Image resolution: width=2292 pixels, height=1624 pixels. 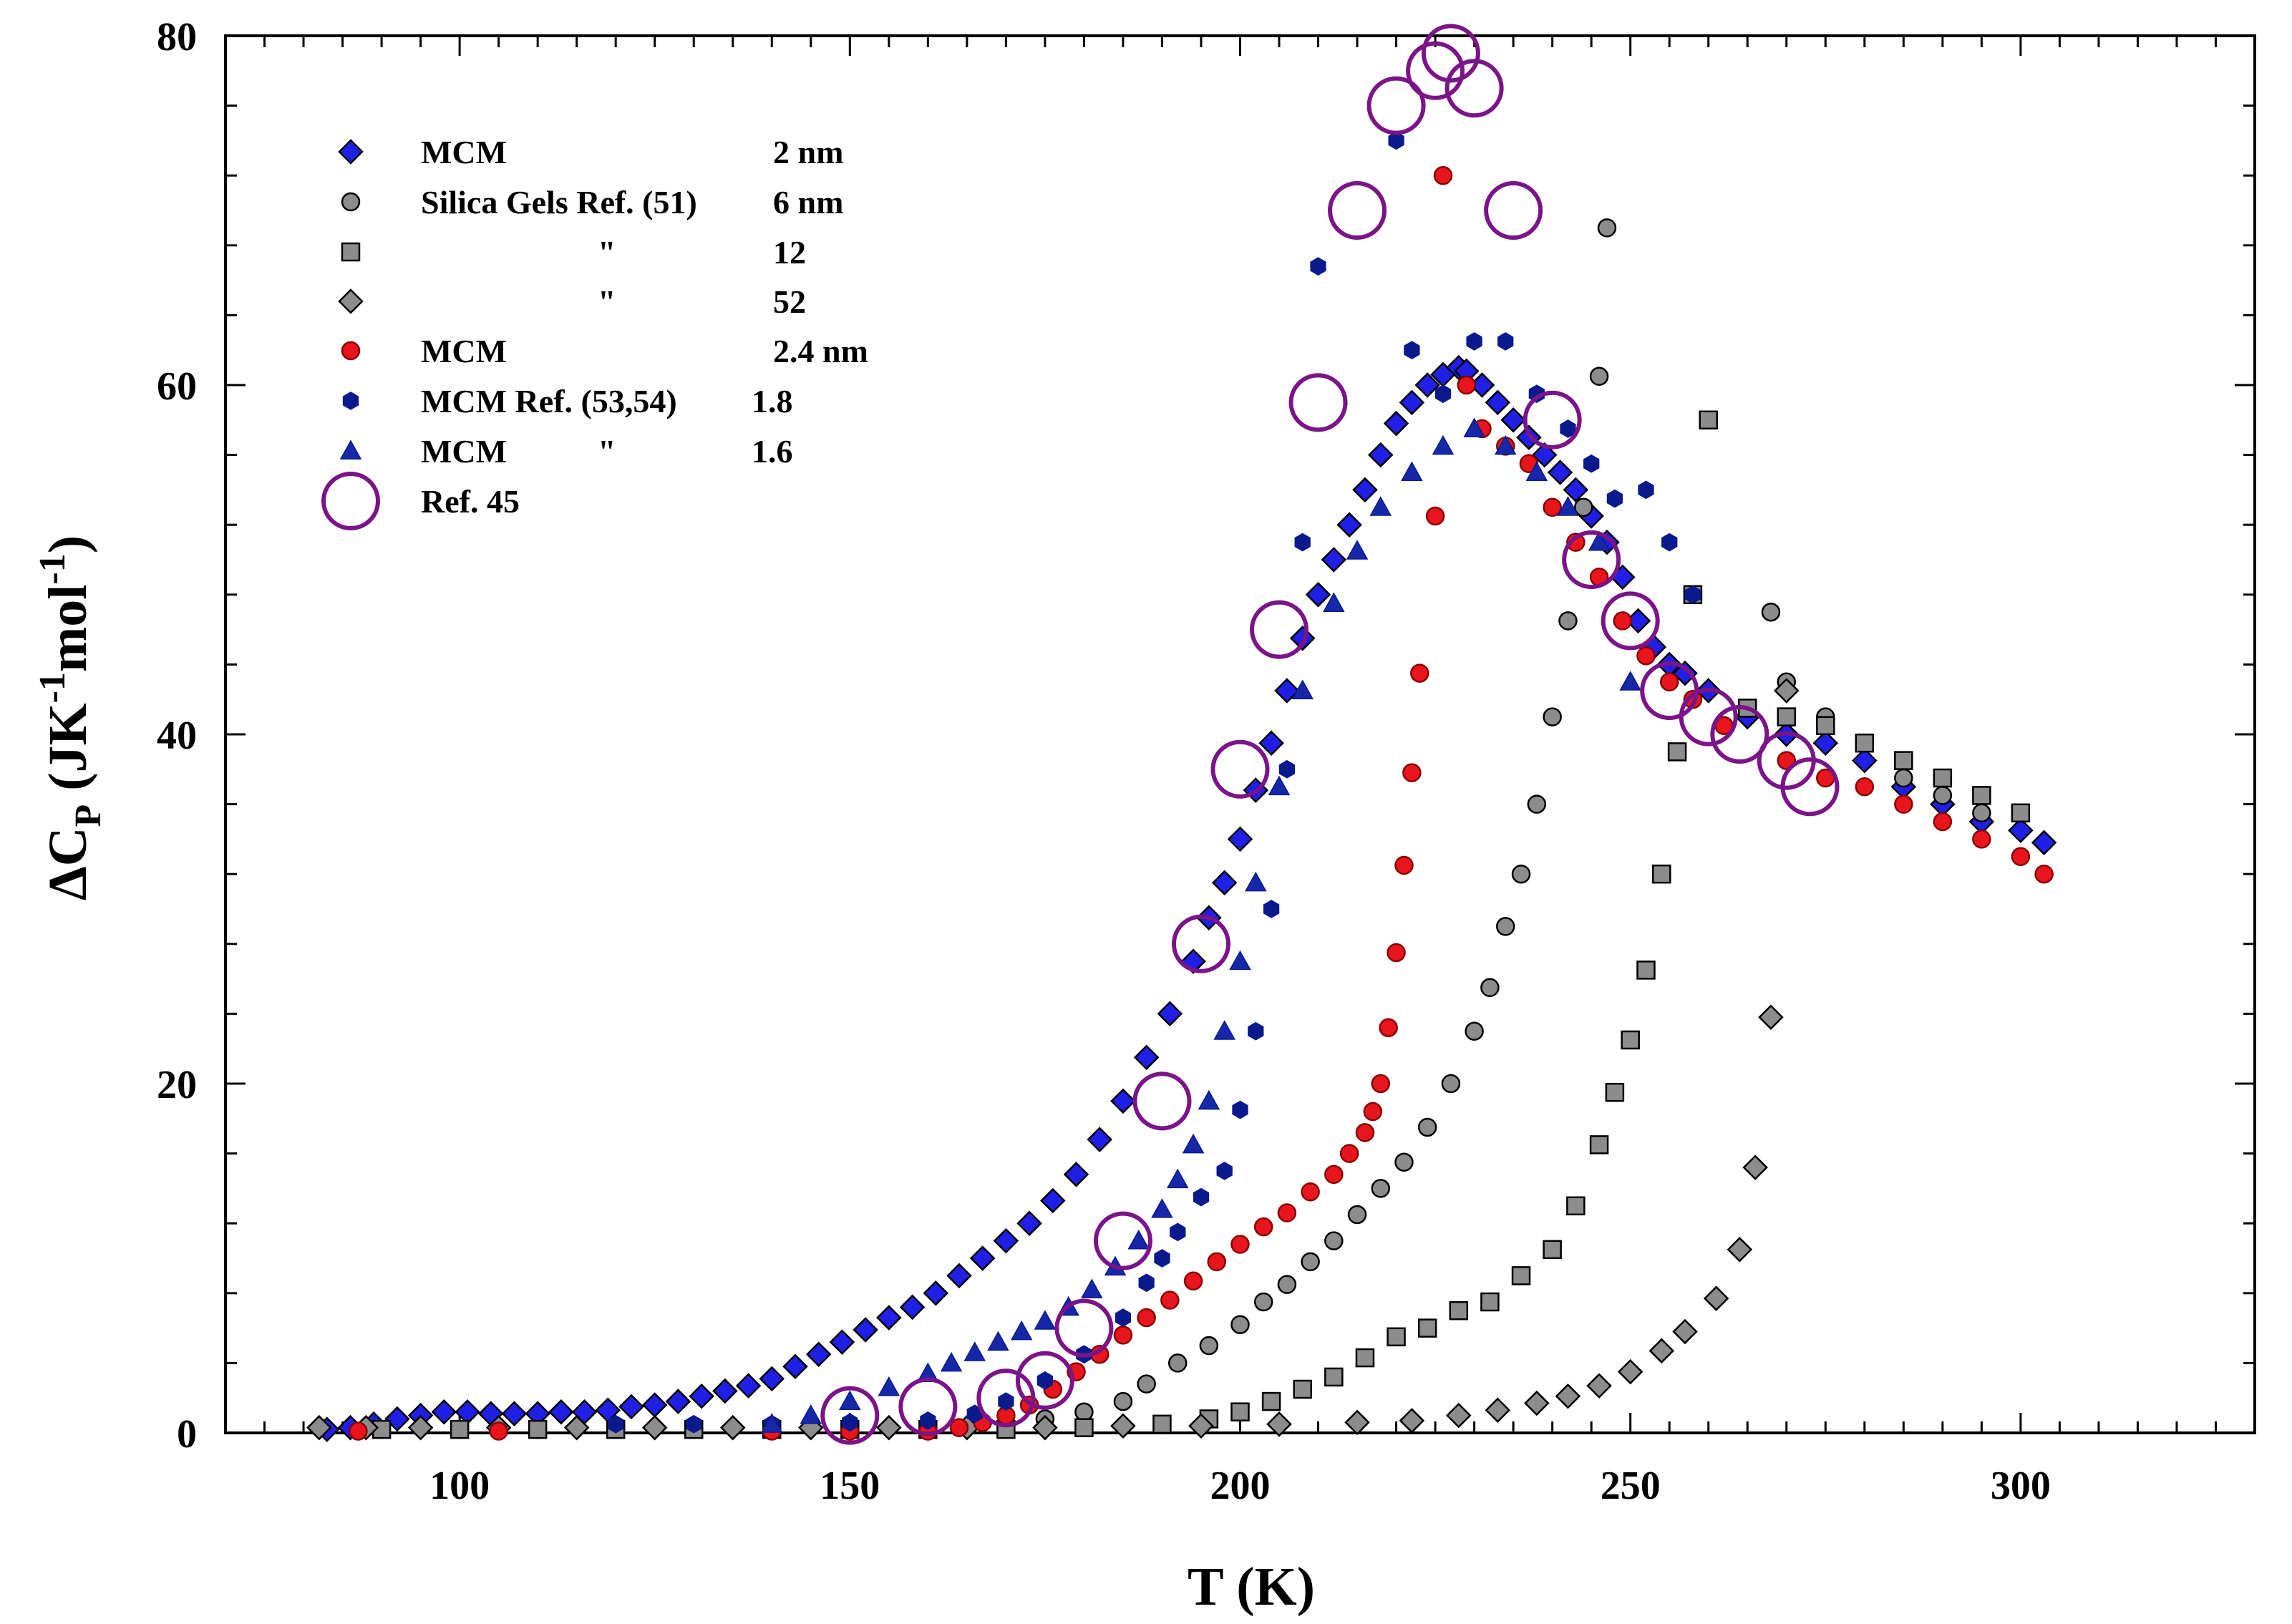 What do you see at coordinates (464, 351) in the screenshot?
I see `legend-label: MCM` at bounding box center [464, 351].